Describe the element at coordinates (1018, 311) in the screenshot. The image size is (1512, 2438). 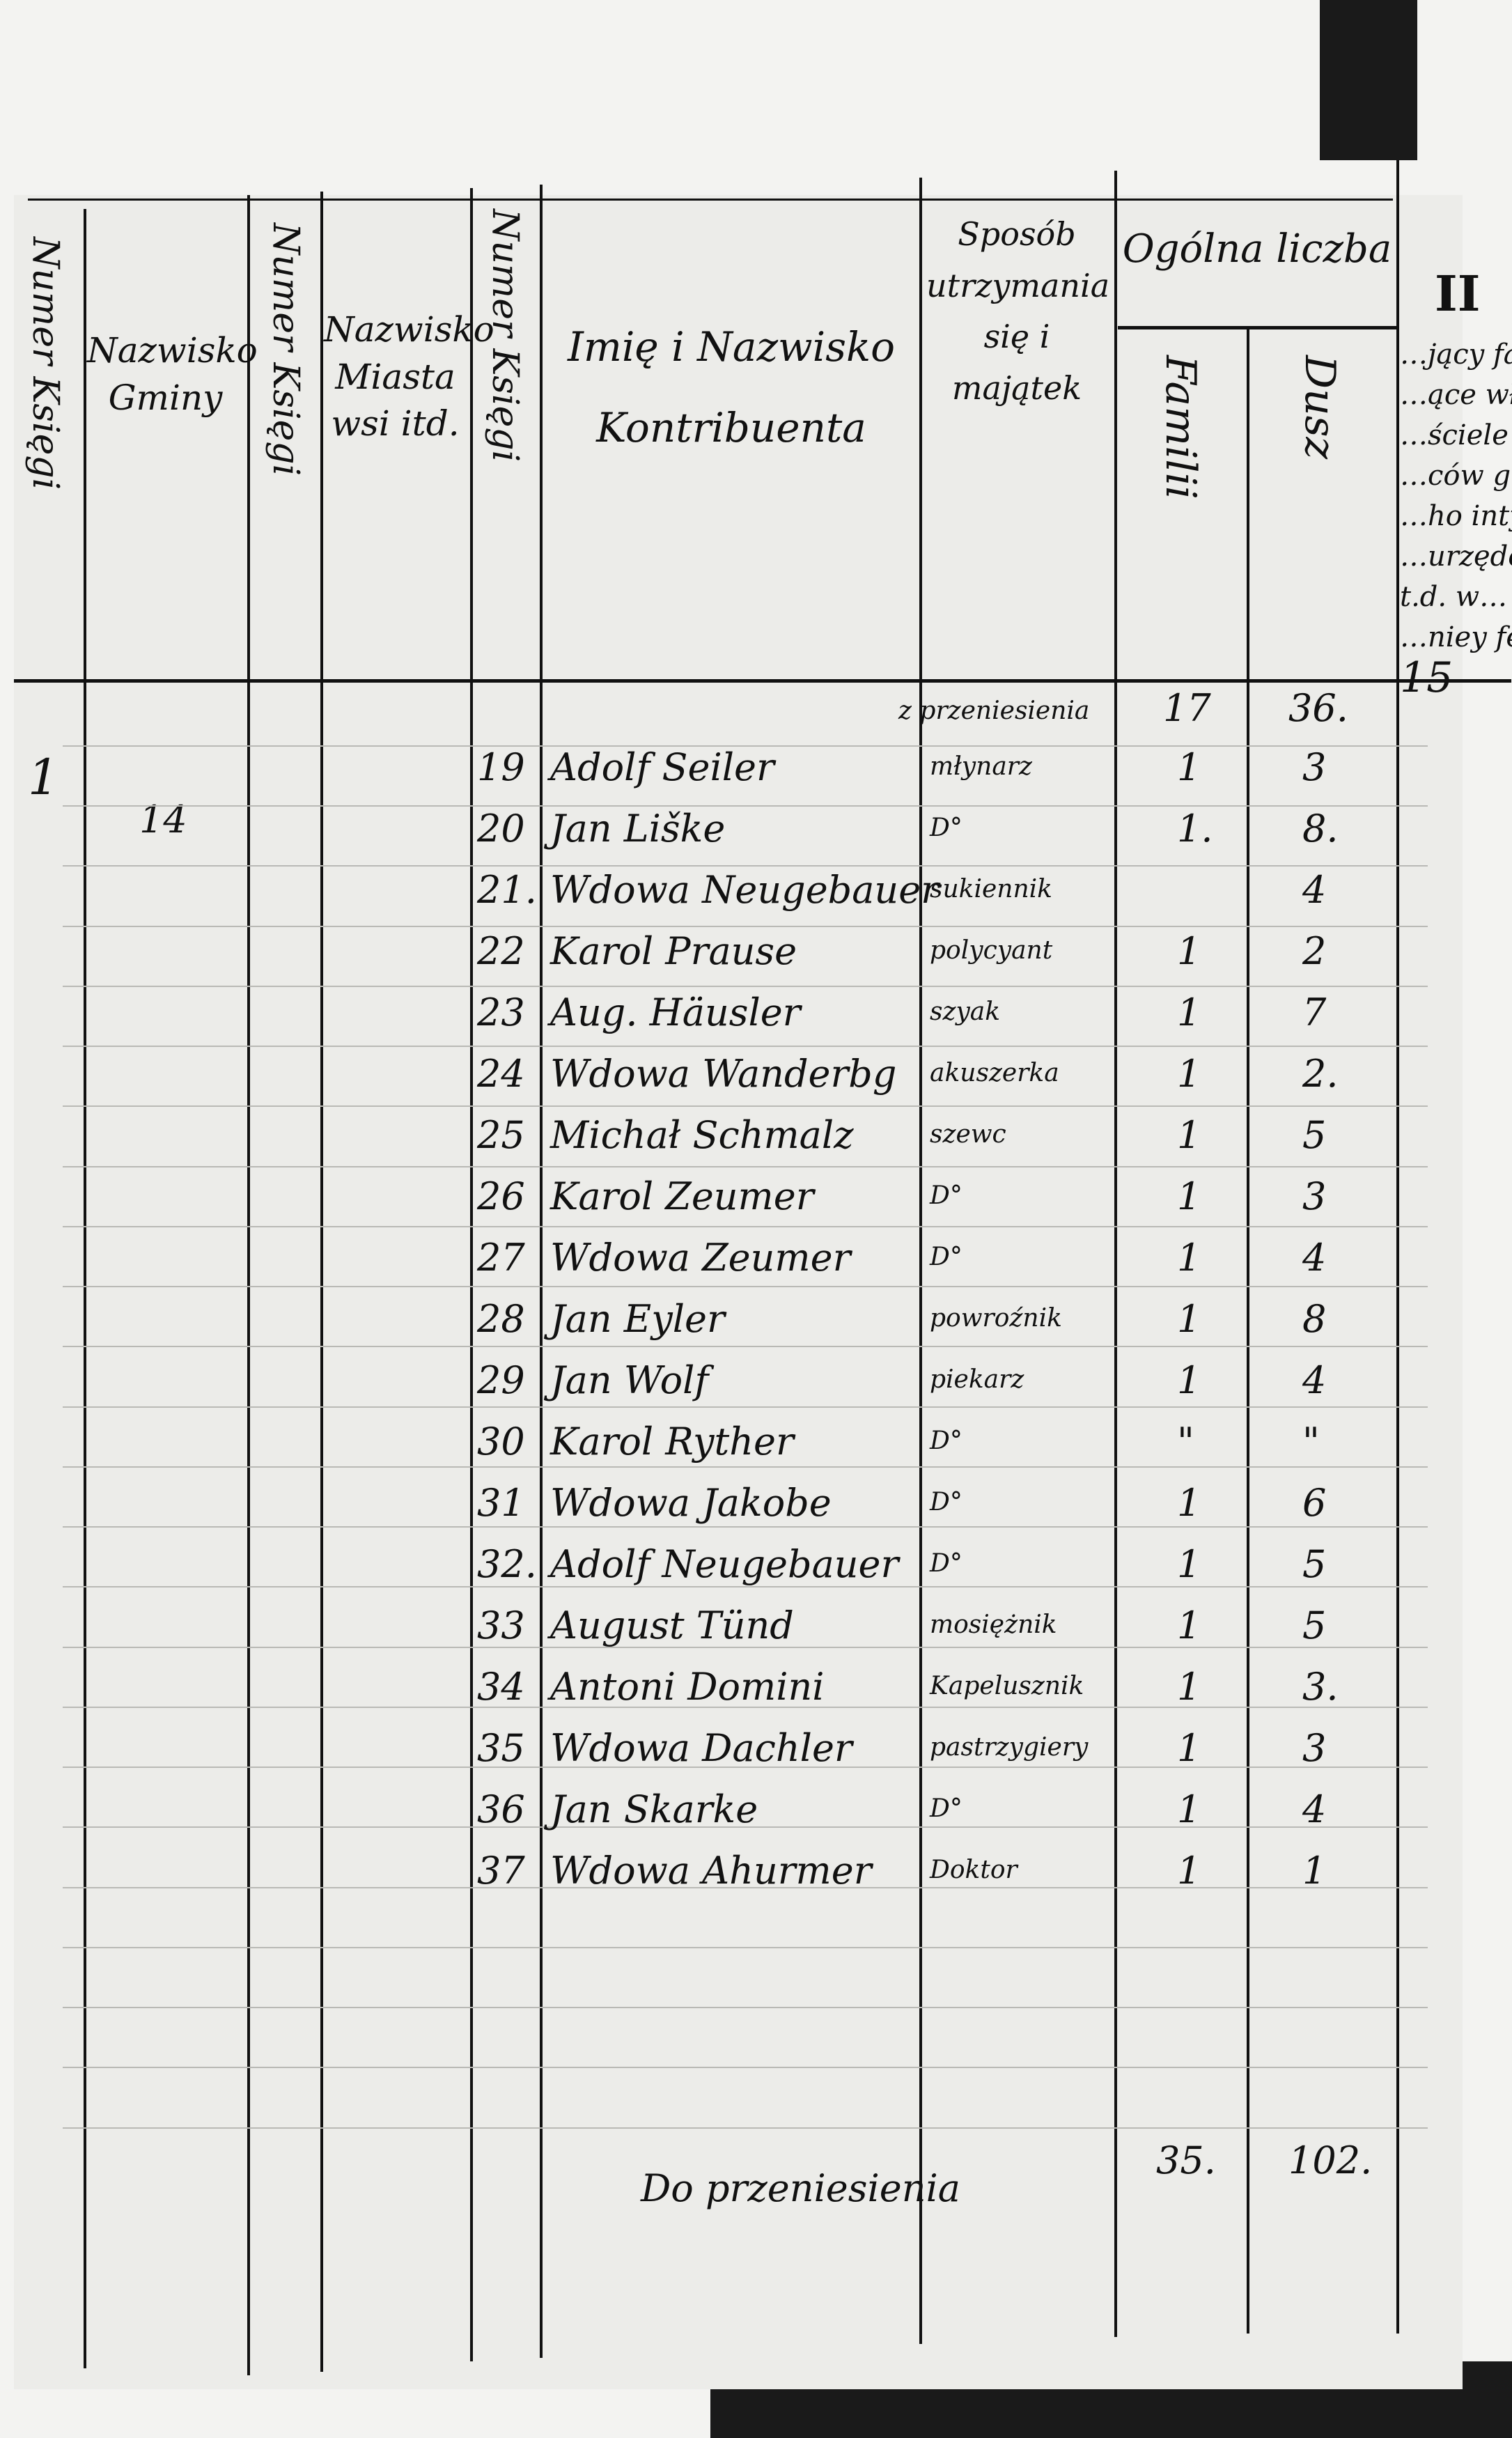
I see `header-sposob: Sposób utrzymania się i majątek` at that location.